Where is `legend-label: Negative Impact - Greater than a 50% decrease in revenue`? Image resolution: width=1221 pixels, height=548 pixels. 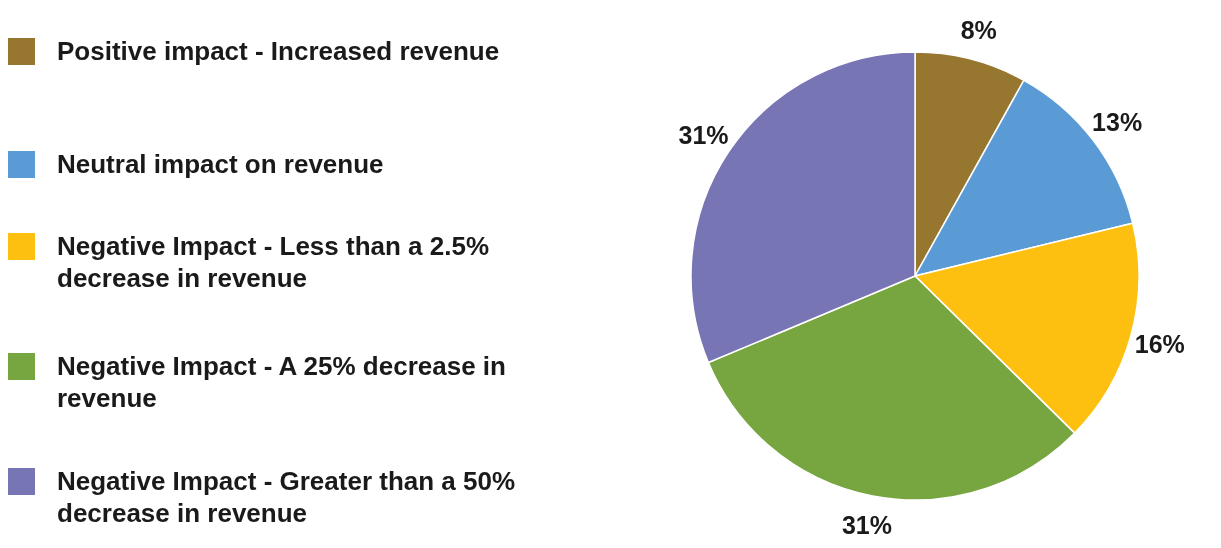 legend-label: Negative Impact - Greater than a 50% decrease in revenue is located at coordinates (286, 497).